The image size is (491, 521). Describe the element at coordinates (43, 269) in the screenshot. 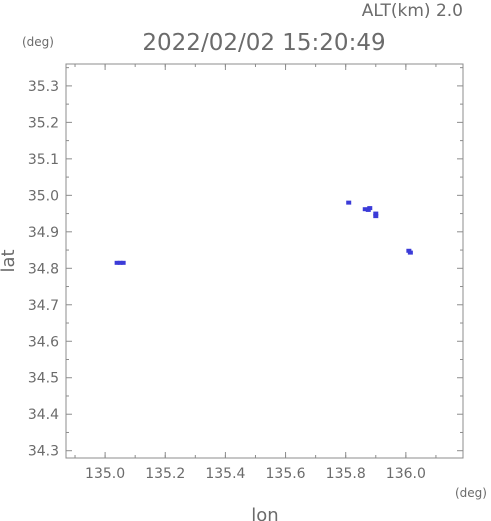

I see `y-tick-label: 34.8` at that location.